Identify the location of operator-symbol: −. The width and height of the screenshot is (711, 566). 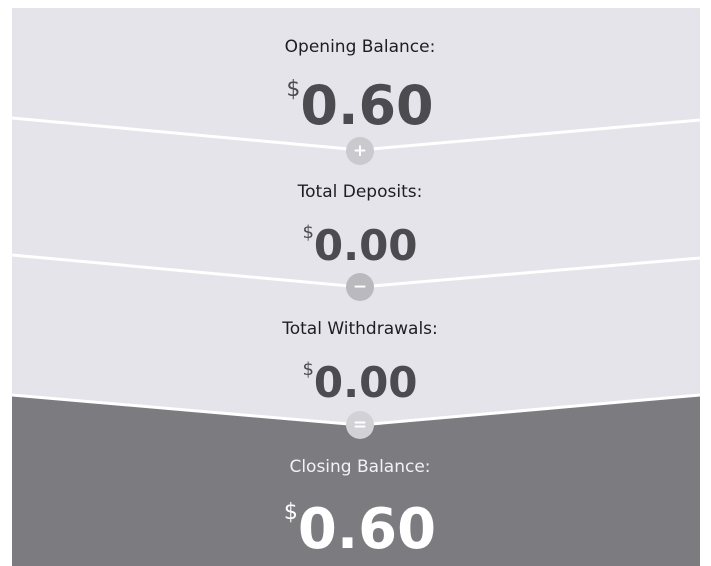
(360, 287).